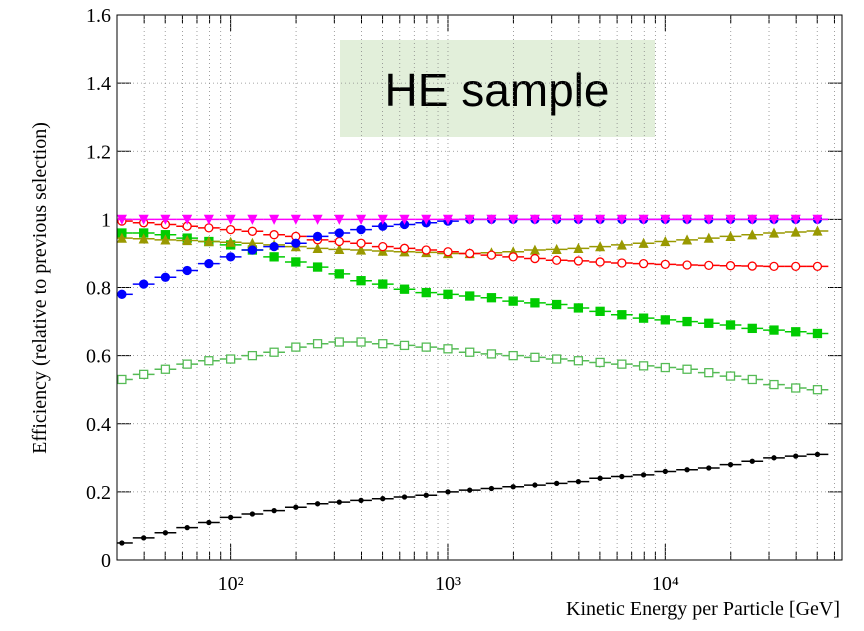  I want to click on x-tick-label: 10², so click(231, 584).